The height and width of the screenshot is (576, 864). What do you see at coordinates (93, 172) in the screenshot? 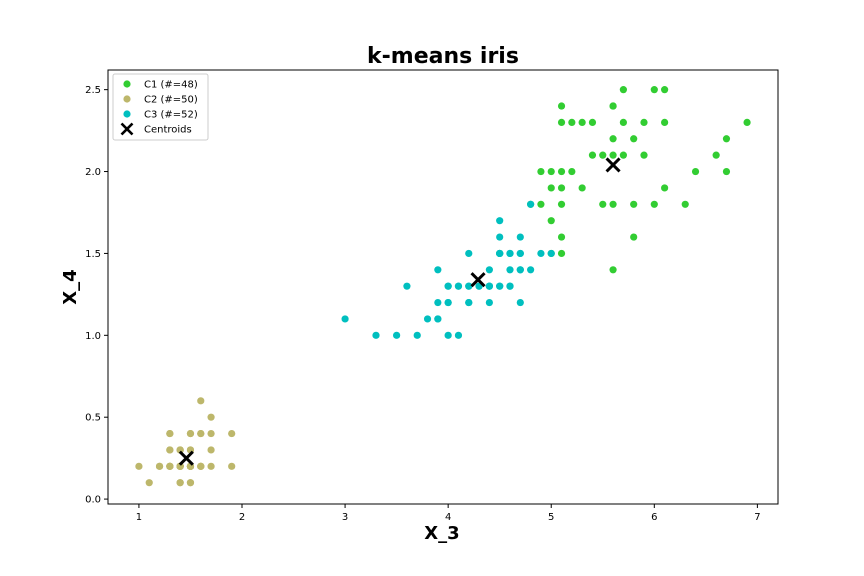
I see `y-tick-label: 2.0` at bounding box center [93, 172].